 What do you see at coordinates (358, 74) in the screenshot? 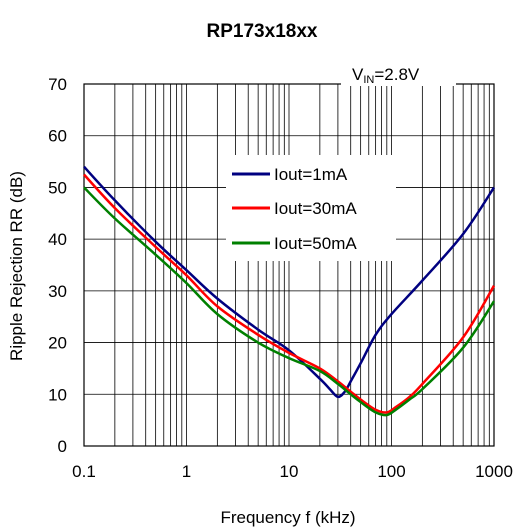
I see `condition-prefix: V` at bounding box center [358, 74].